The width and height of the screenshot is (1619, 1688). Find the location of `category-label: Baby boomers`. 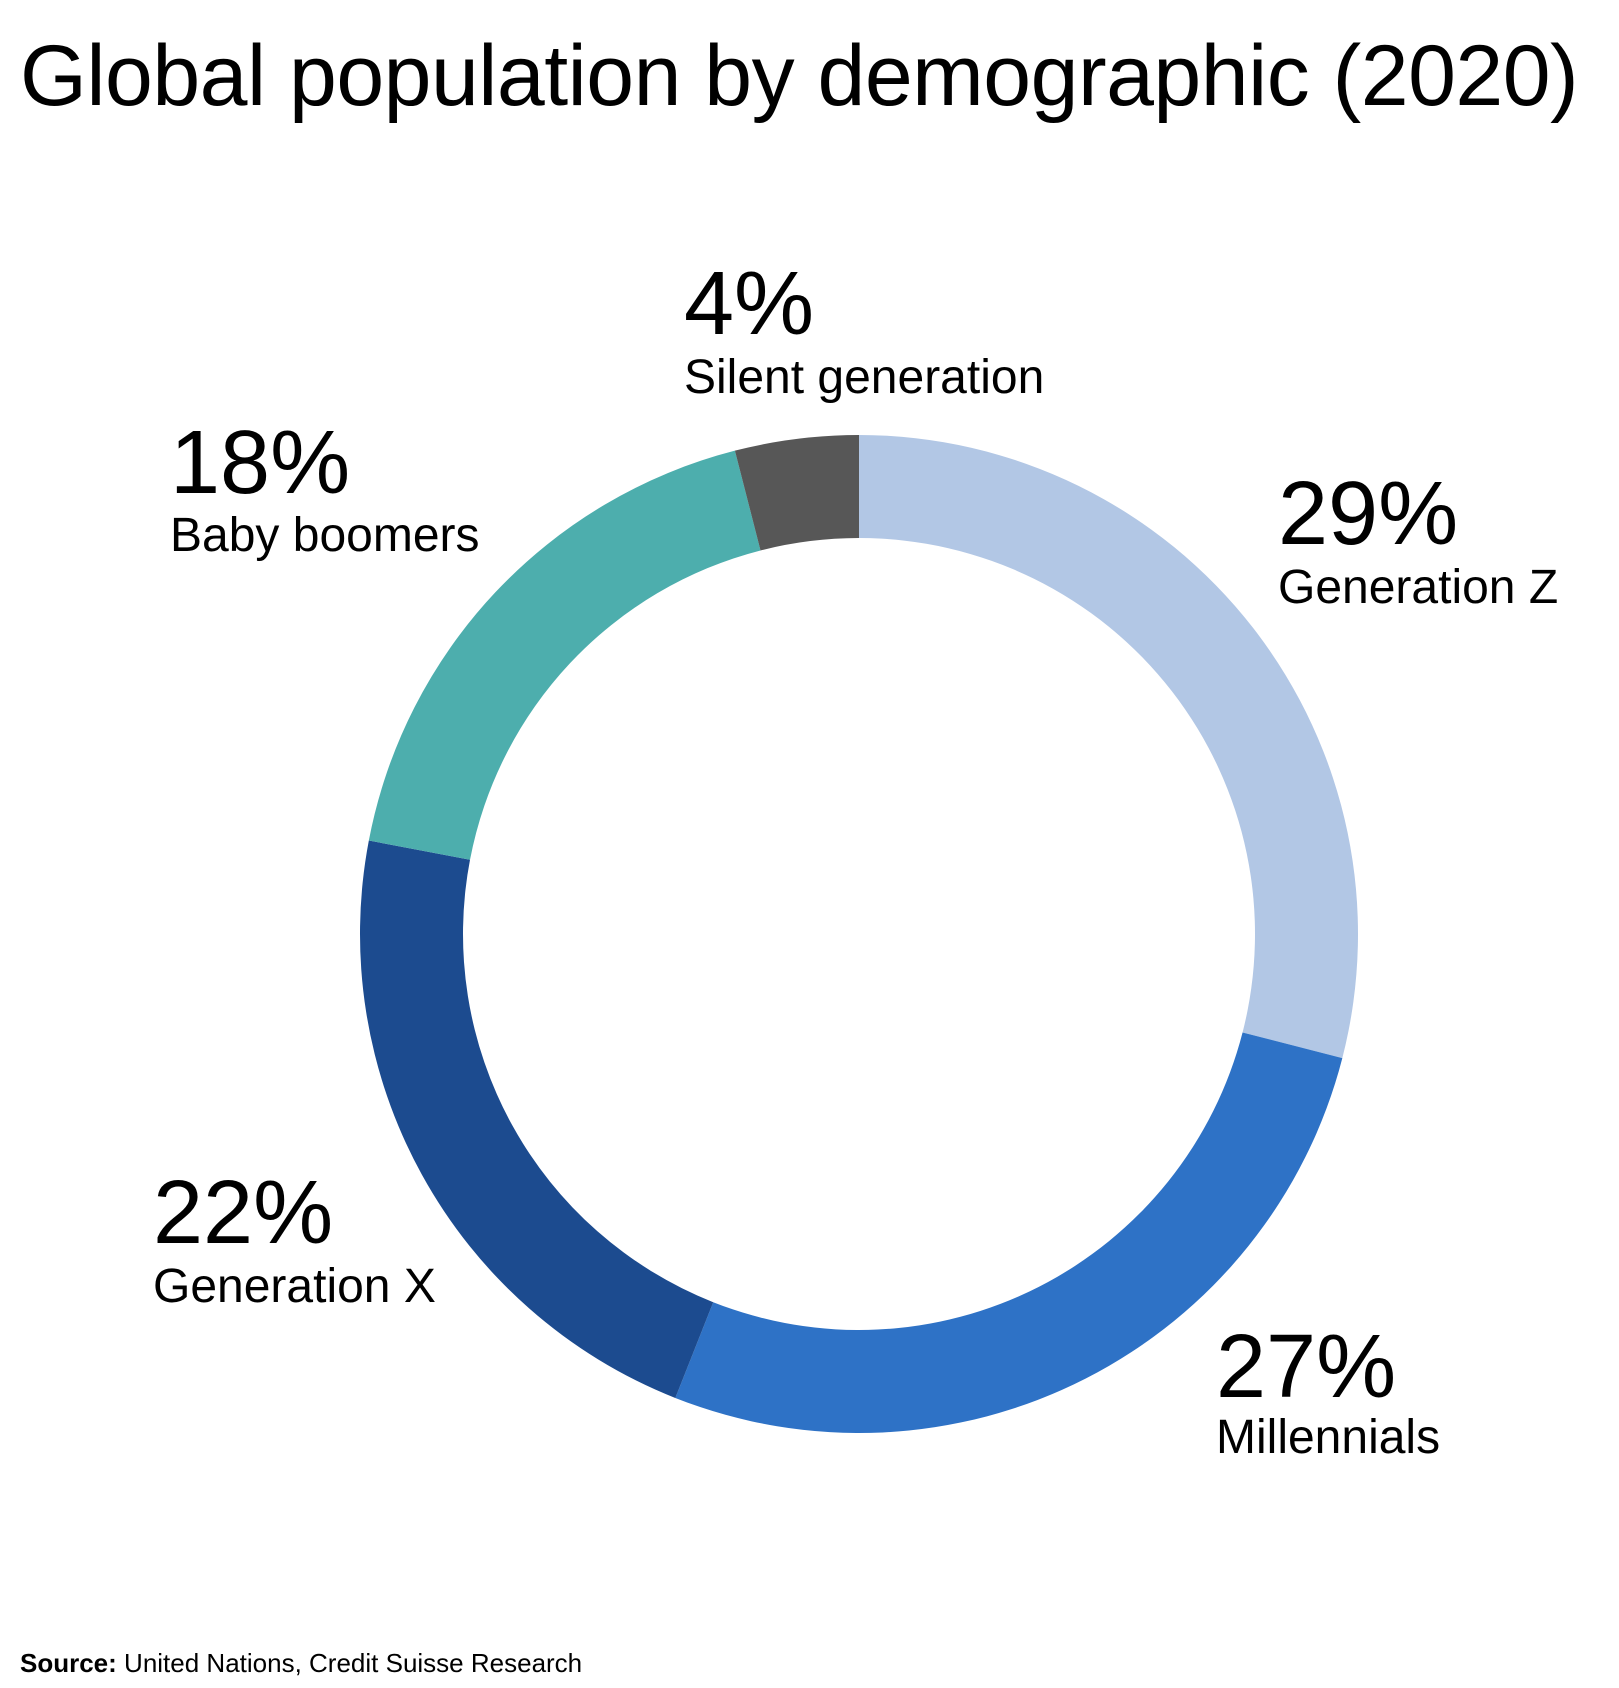

category-label: Baby boomers is located at coordinates (325, 535).